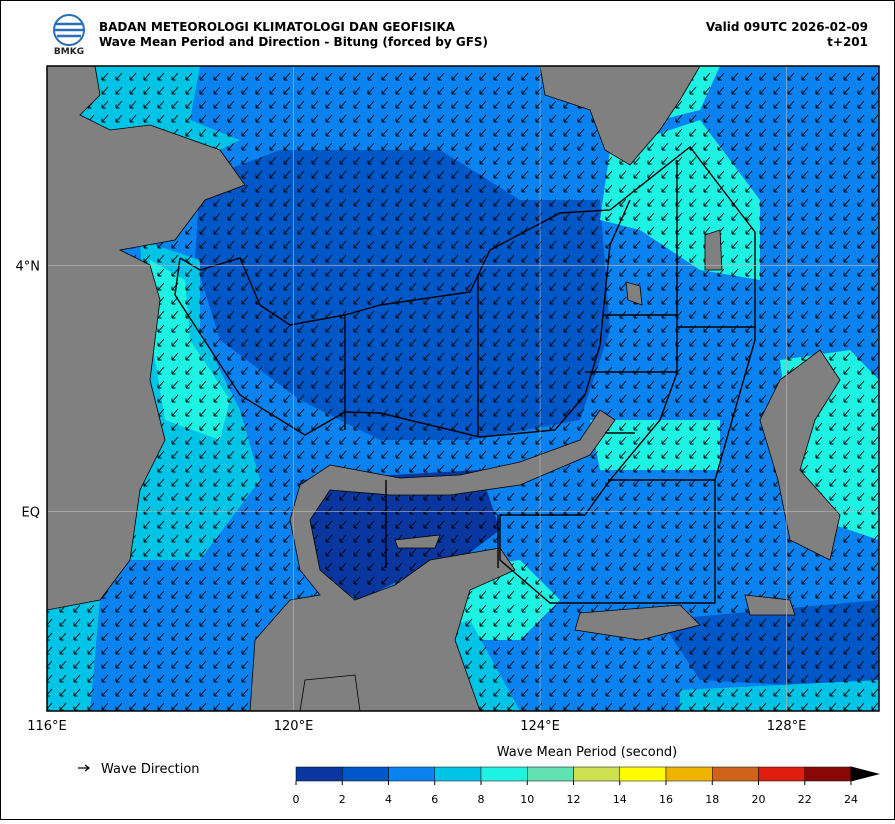 Image resolution: width=895 pixels, height=824 pixels. What do you see at coordinates (527, 799) in the screenshot?
I see `colorbar-tick-label: 10` at bounding box center [527, 799].